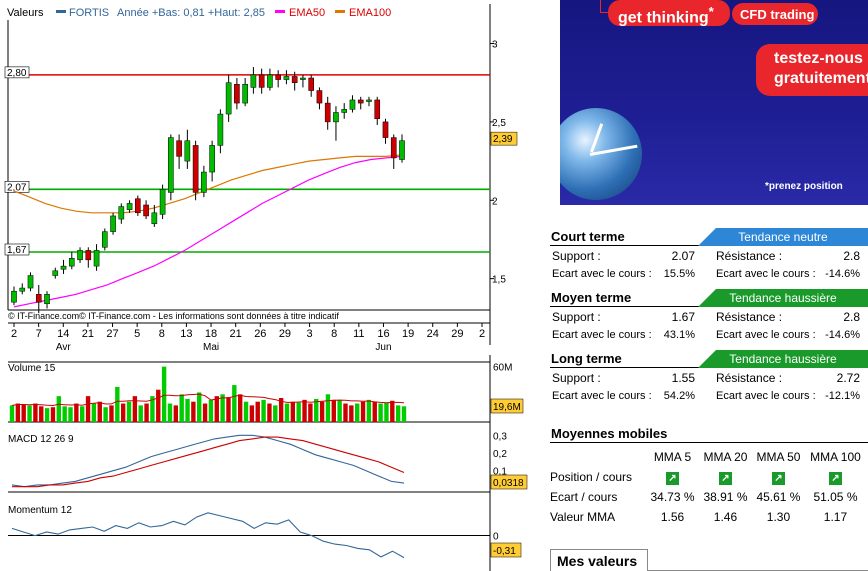 This screenshot has height=571, width=868. Describe the element at coordinates (708, 457) in the screenshot. I see `table-header-row: MMA 5 MMA 20 MMA 50 MMA 100` at that location.